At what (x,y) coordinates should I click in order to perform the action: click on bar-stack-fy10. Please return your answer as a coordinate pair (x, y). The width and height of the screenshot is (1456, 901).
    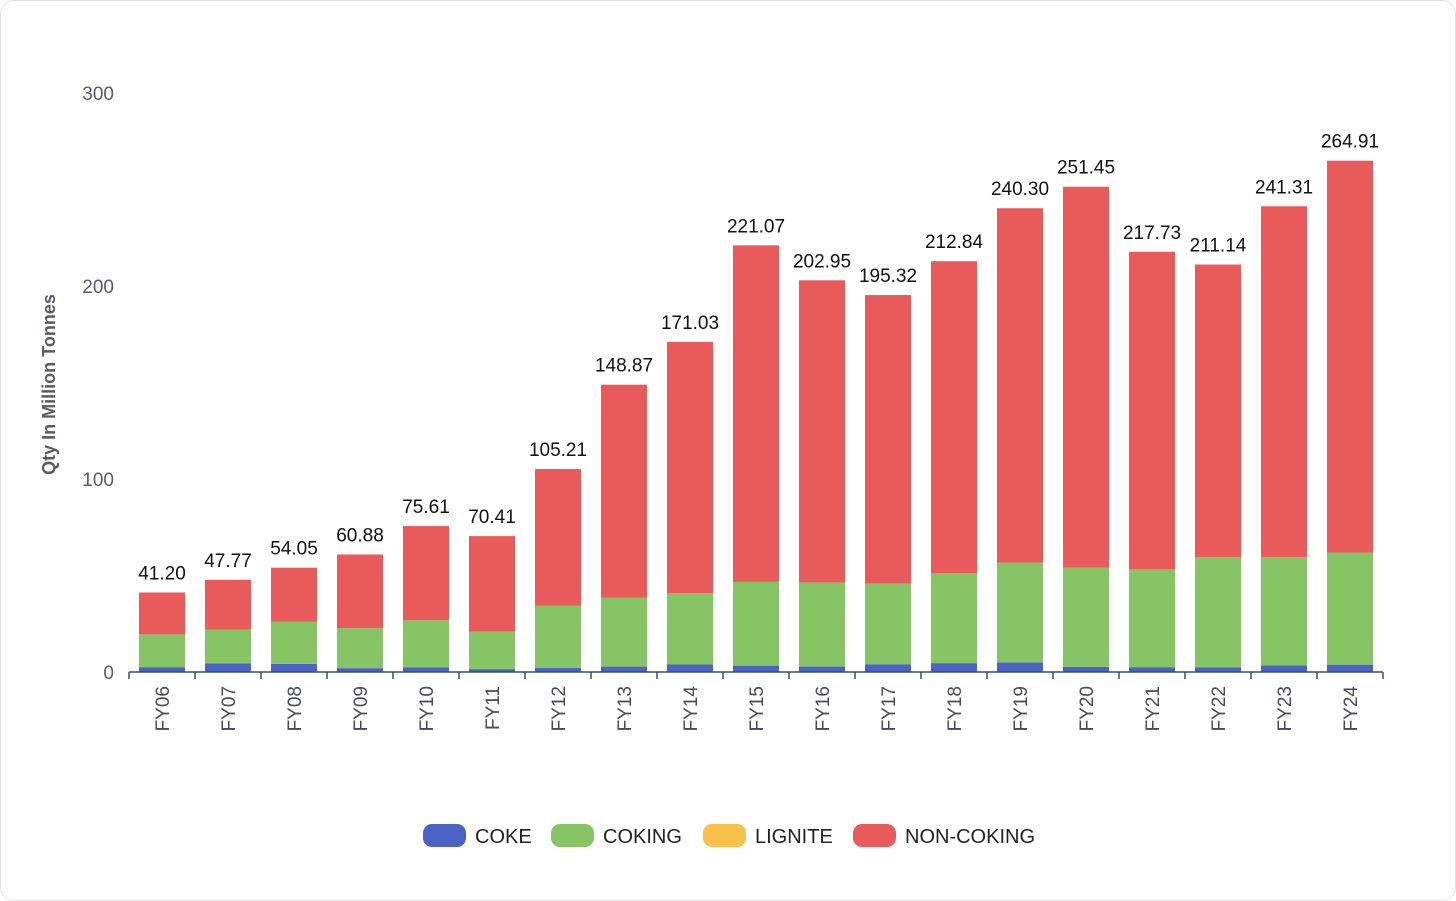
    Looking at the image, I should click on (426, 599).